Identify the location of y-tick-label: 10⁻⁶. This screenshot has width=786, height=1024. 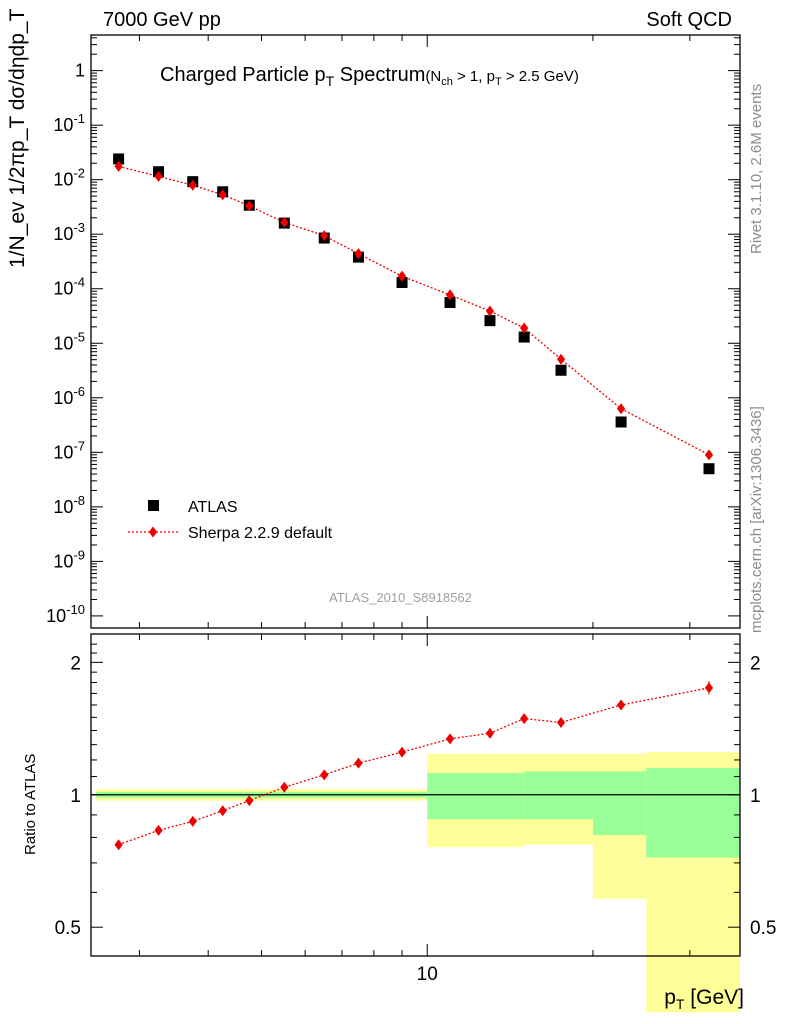
(69, 396).